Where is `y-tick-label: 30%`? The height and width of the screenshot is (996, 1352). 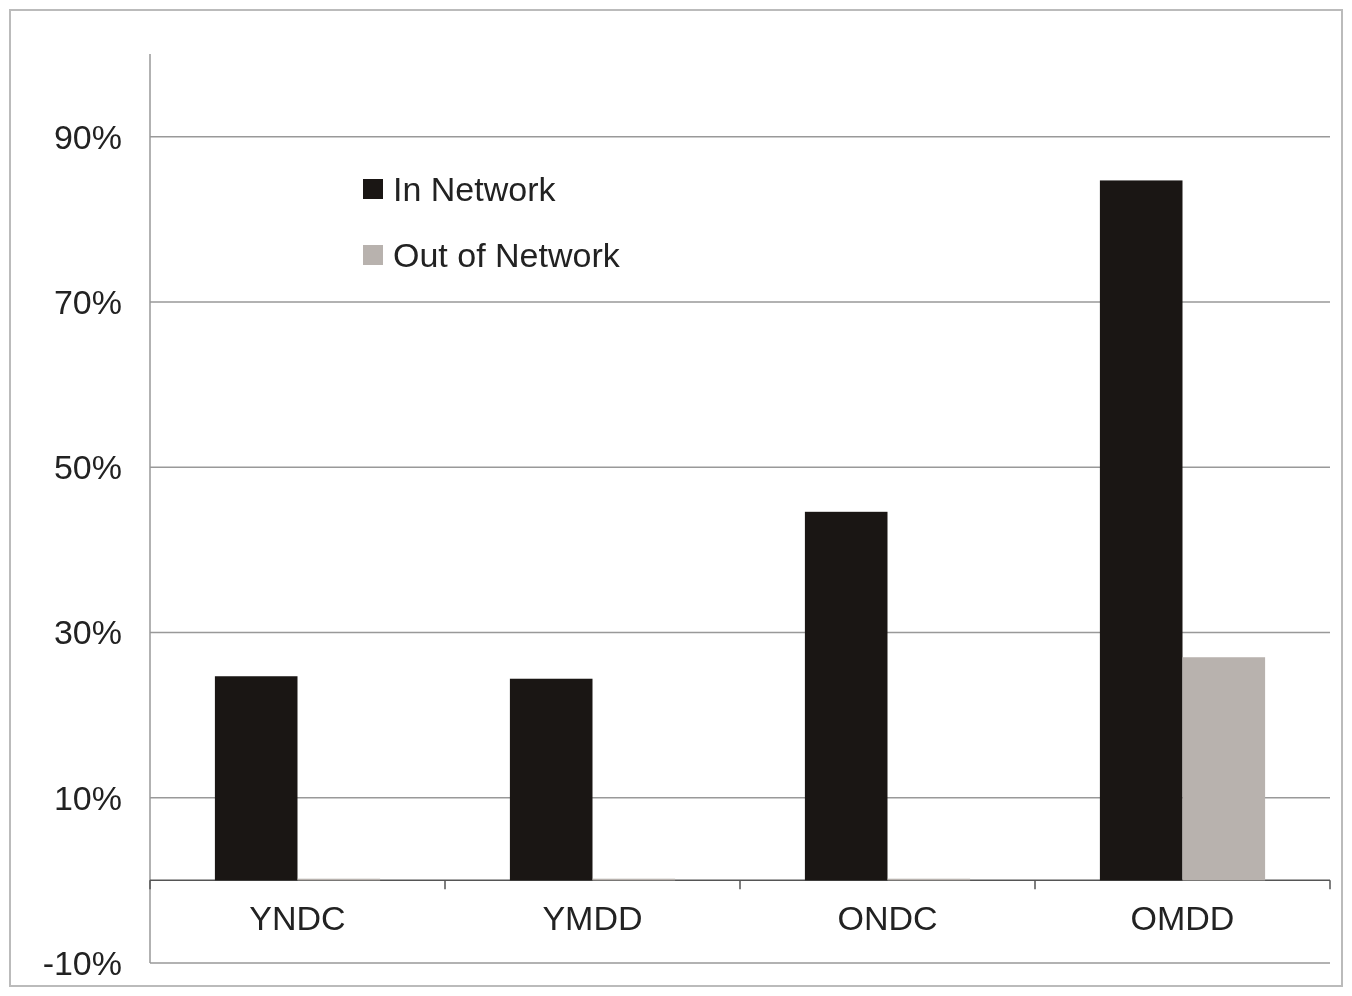 y-tick-label: 30% is located at coordinates (87, 632).